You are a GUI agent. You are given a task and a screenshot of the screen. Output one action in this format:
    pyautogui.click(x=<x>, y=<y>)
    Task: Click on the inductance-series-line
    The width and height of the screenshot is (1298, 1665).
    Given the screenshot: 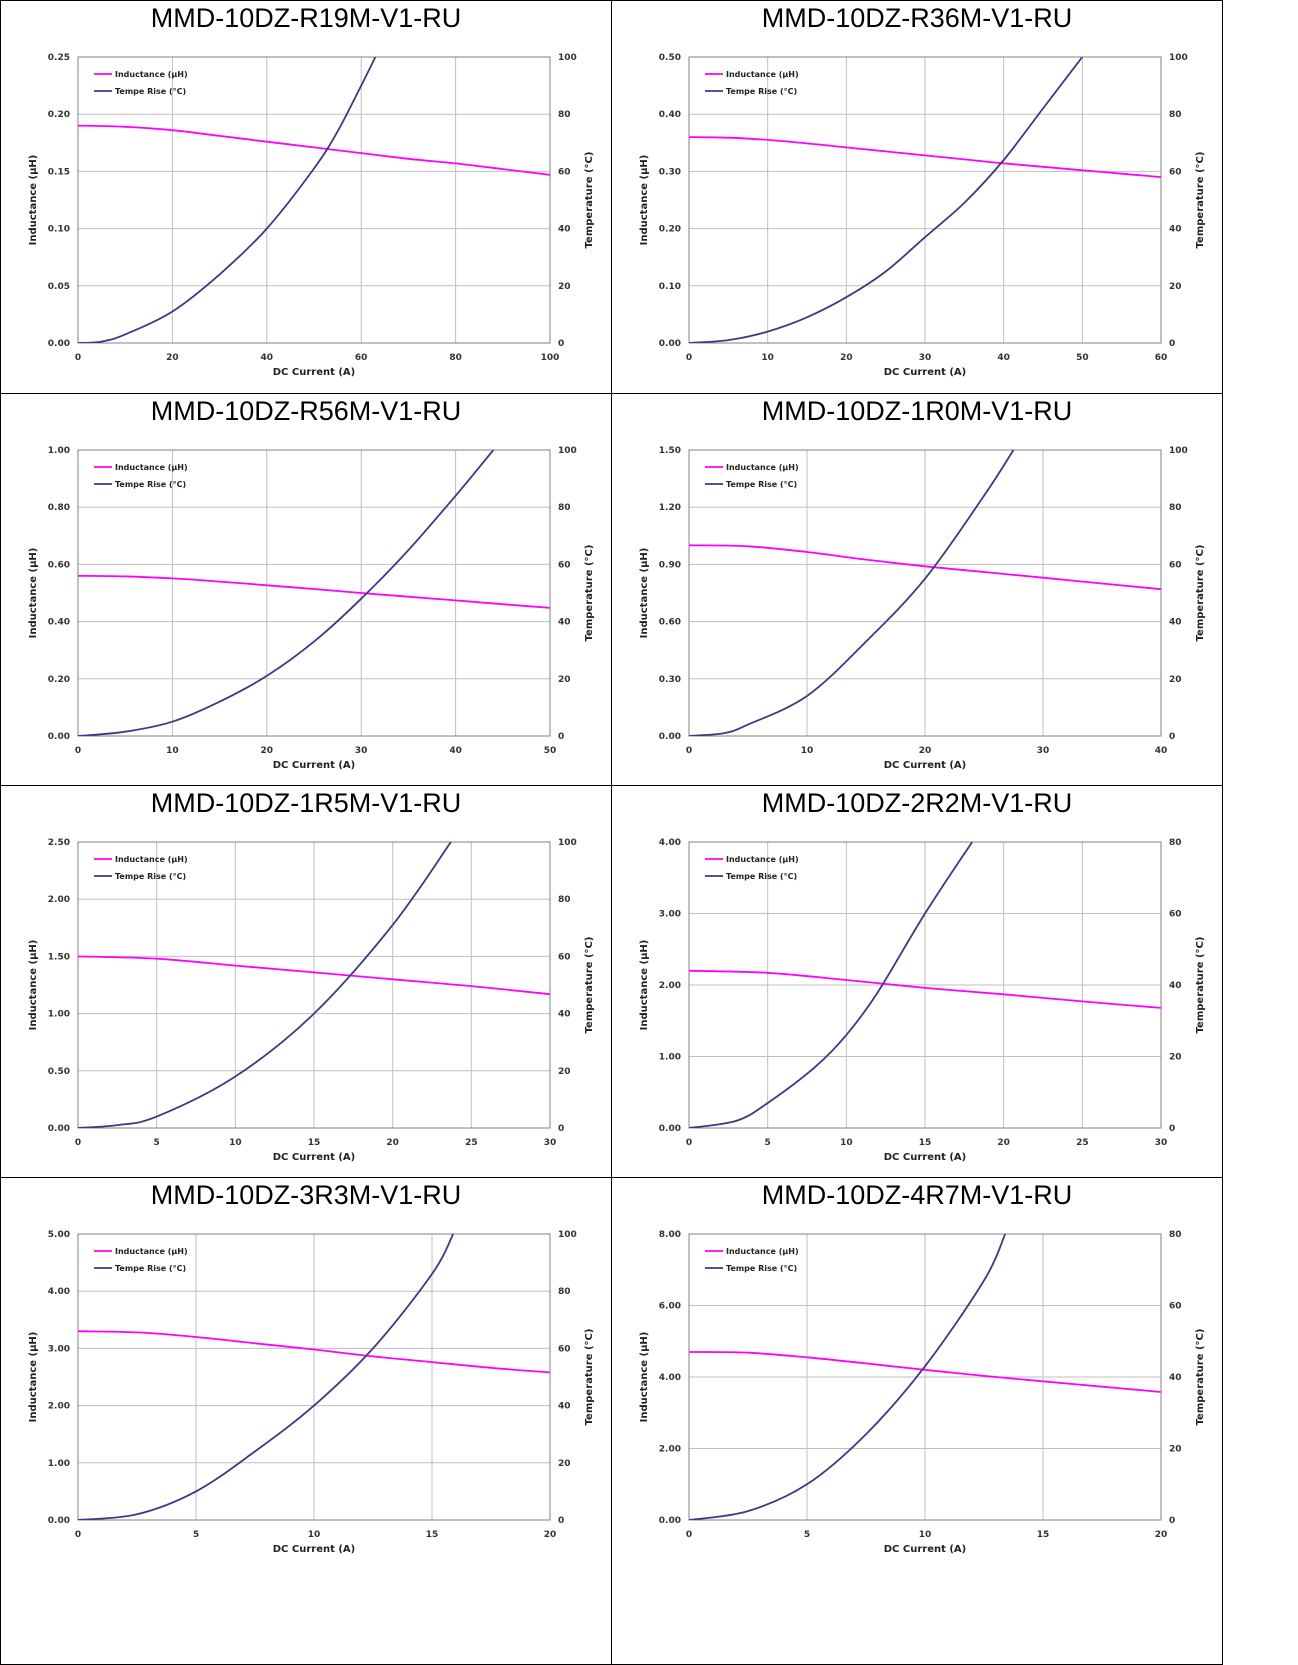 What is the action you would take?
    pyautogui.click(x=314, y=1352)
    